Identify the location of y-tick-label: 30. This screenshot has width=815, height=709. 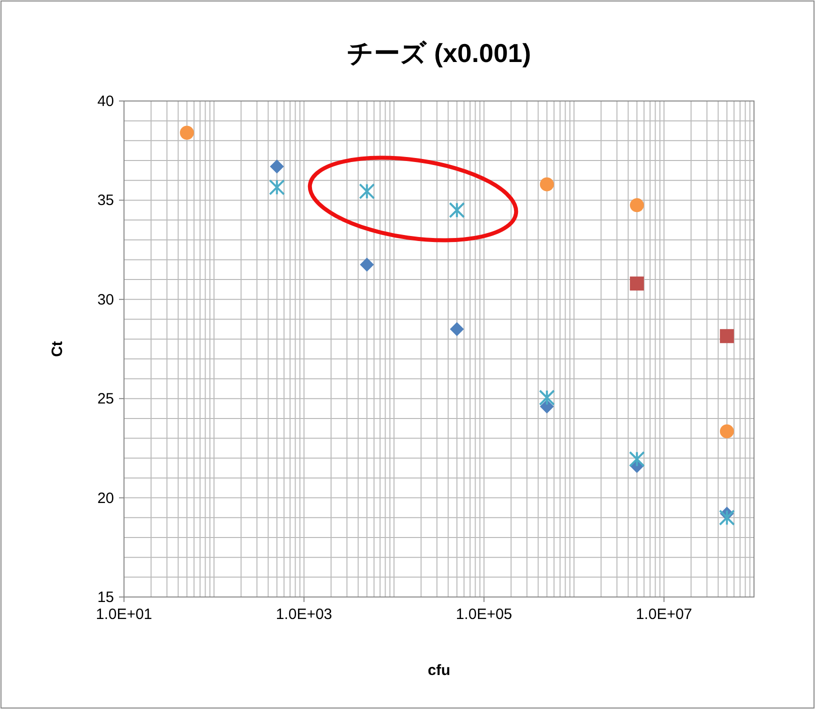
(105, 299).